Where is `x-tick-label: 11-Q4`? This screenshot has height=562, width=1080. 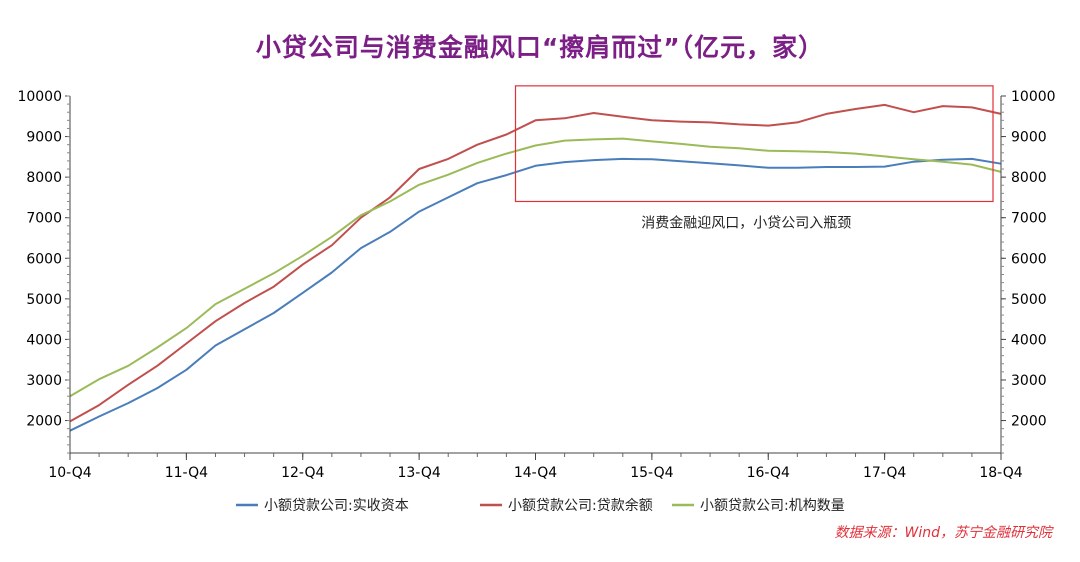
x-tick-label: 11-Q4 is located at coordinates (186, 473).